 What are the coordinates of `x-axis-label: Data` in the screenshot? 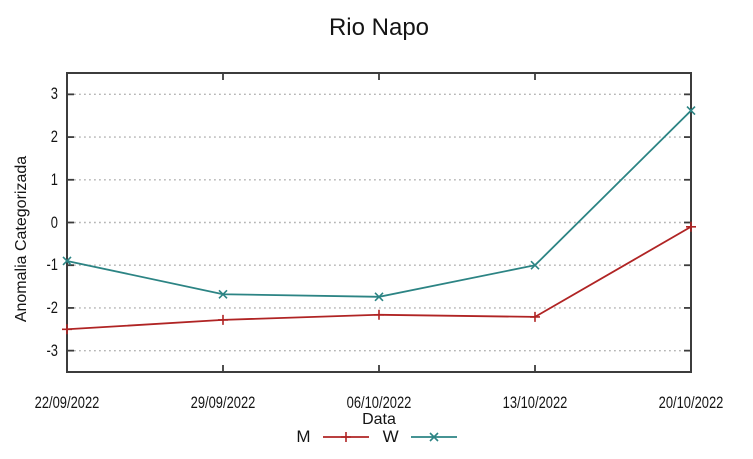 It's located at (379, 419).